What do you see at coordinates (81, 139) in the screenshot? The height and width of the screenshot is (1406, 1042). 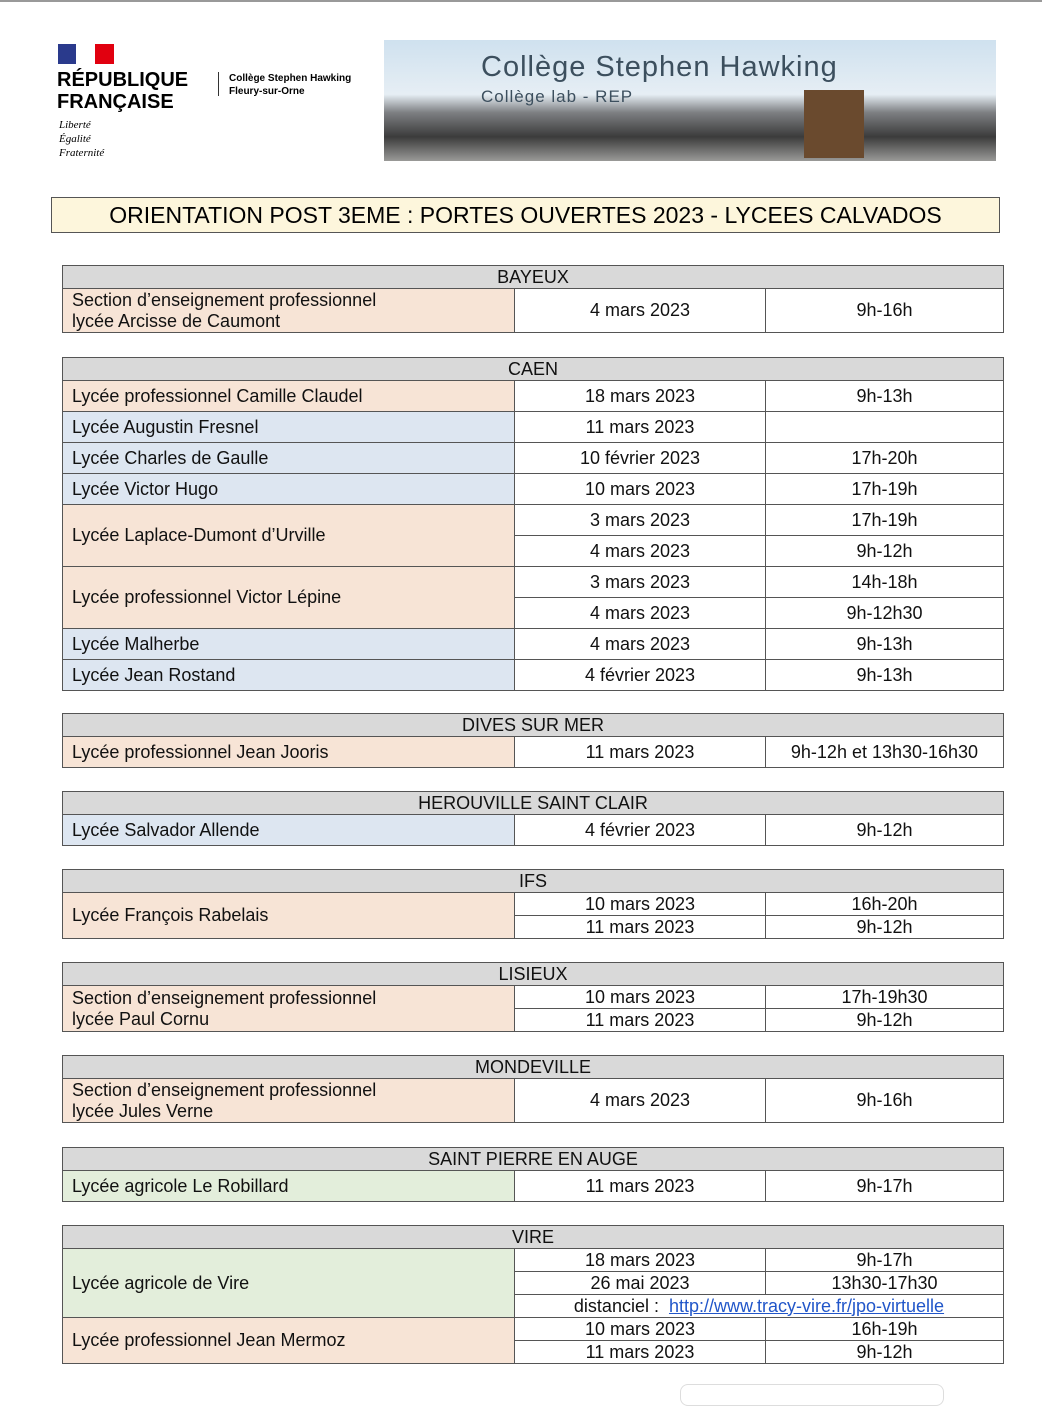 I see `motto: Liberté Égalité Fraternité` at bounding box center [81, 139].